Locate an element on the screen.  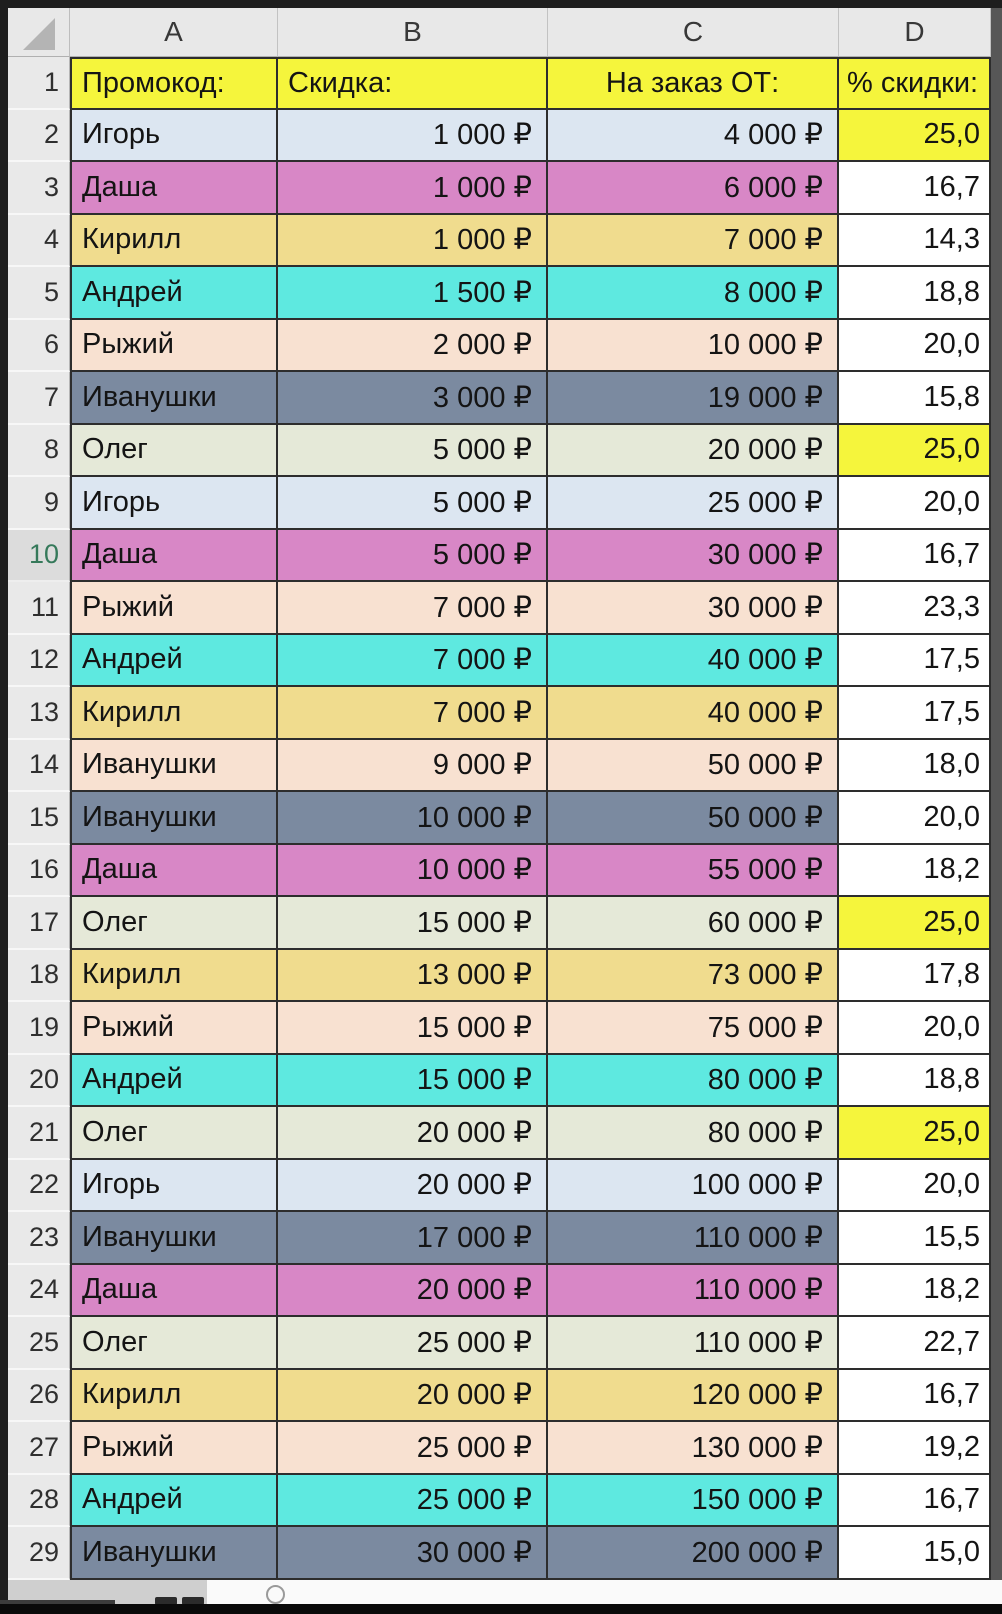
cell-A17: Олег is located at coordinates (174, 923).